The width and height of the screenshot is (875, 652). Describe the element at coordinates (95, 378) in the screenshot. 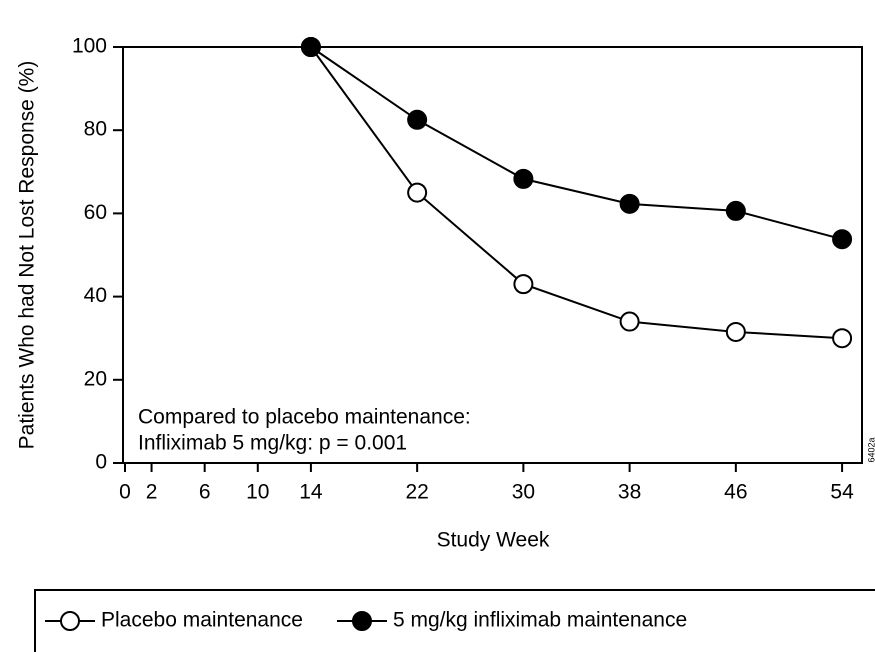

I see `y-tick-label: 20` at that location.